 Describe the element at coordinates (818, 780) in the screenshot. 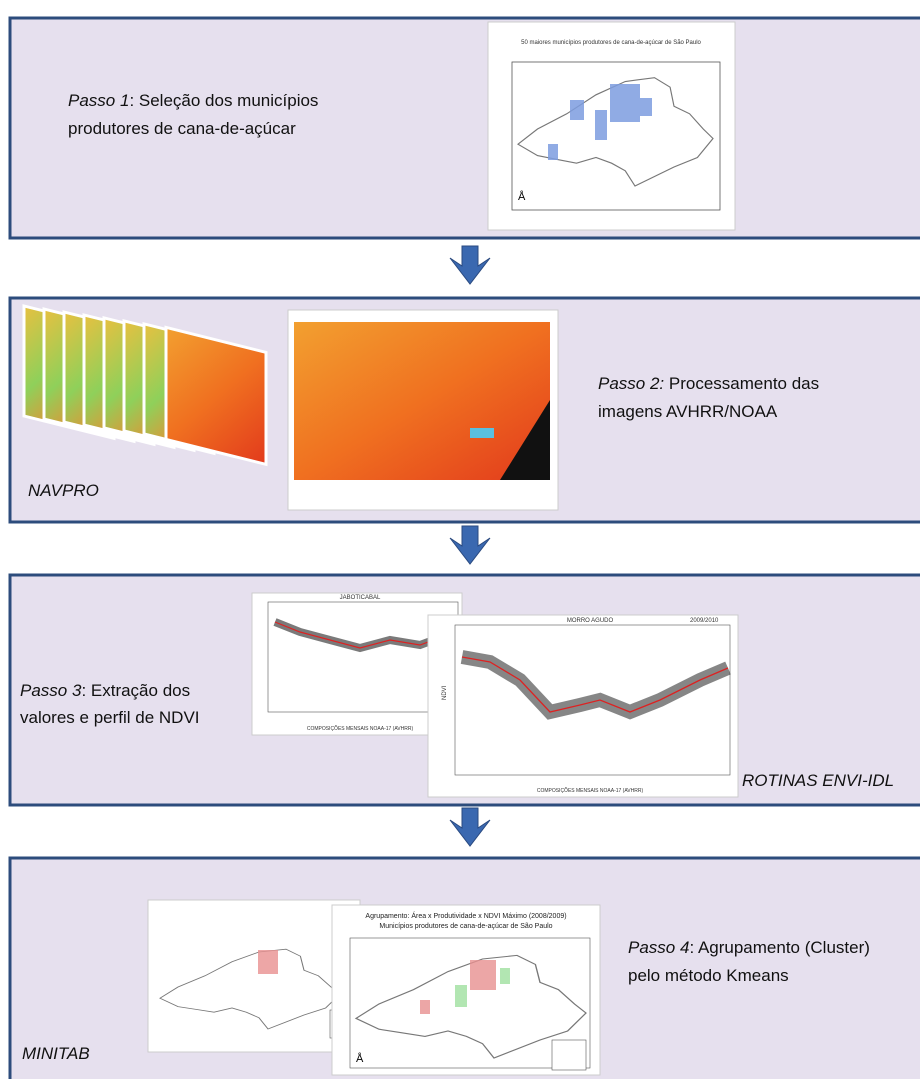

I see `tool-name: ROTINAS ENVI-IDL` at that location.